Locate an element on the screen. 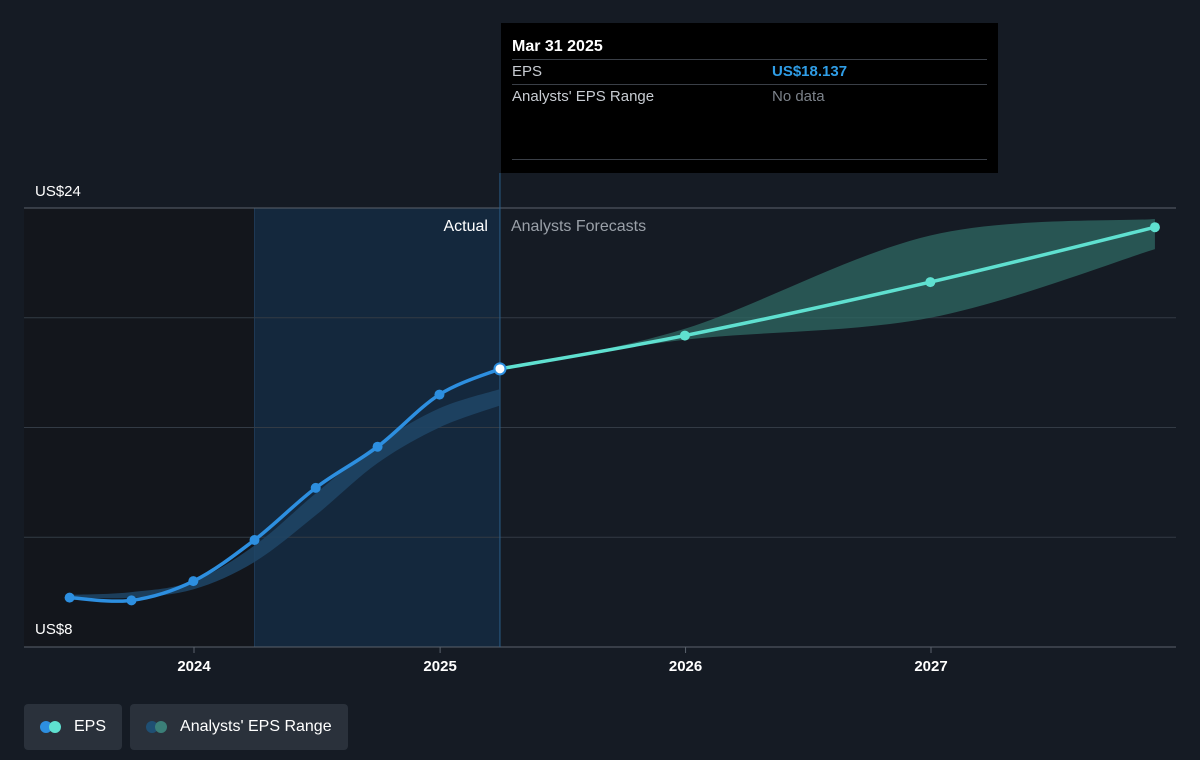  legend-item-eps: EPS is located at coordinates (73, 727).